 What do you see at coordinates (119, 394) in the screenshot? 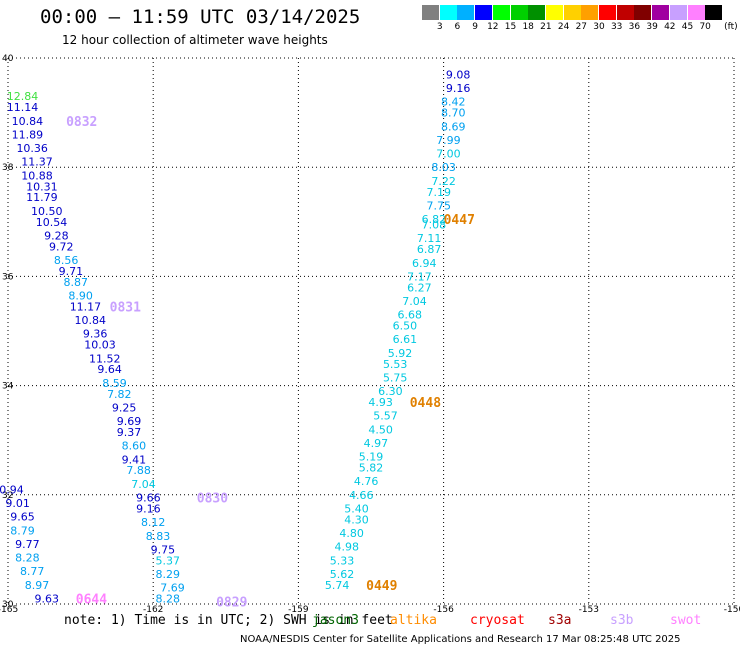
I see `wave-height-value: 7.82` at bounding box center [119, 394].